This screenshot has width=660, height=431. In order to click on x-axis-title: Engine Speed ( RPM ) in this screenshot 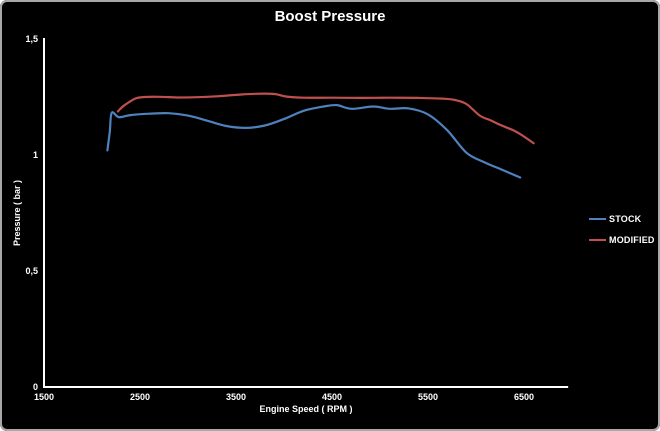, I will do `click(306, 409)`.